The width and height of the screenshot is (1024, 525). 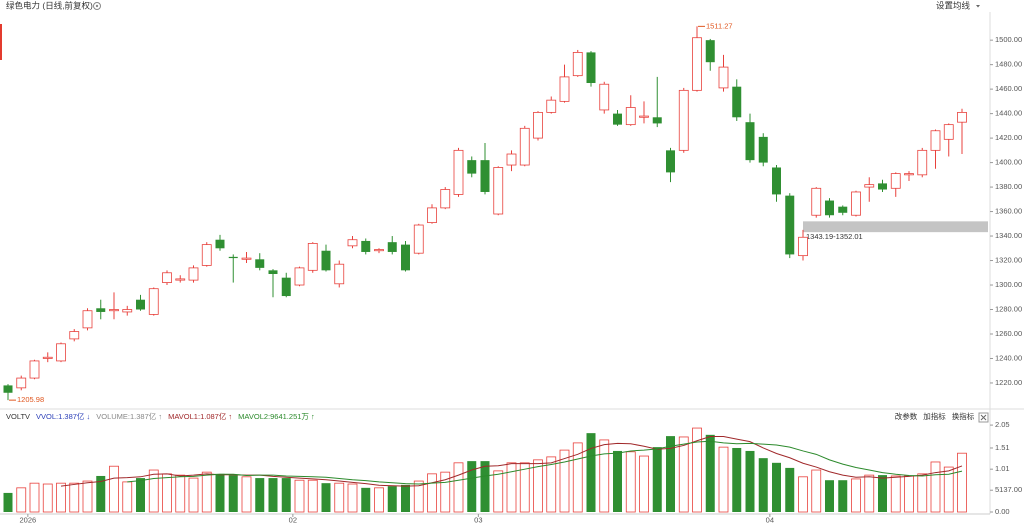 I want to click on settings-button: 设置均线, so click(x=953, y=5).